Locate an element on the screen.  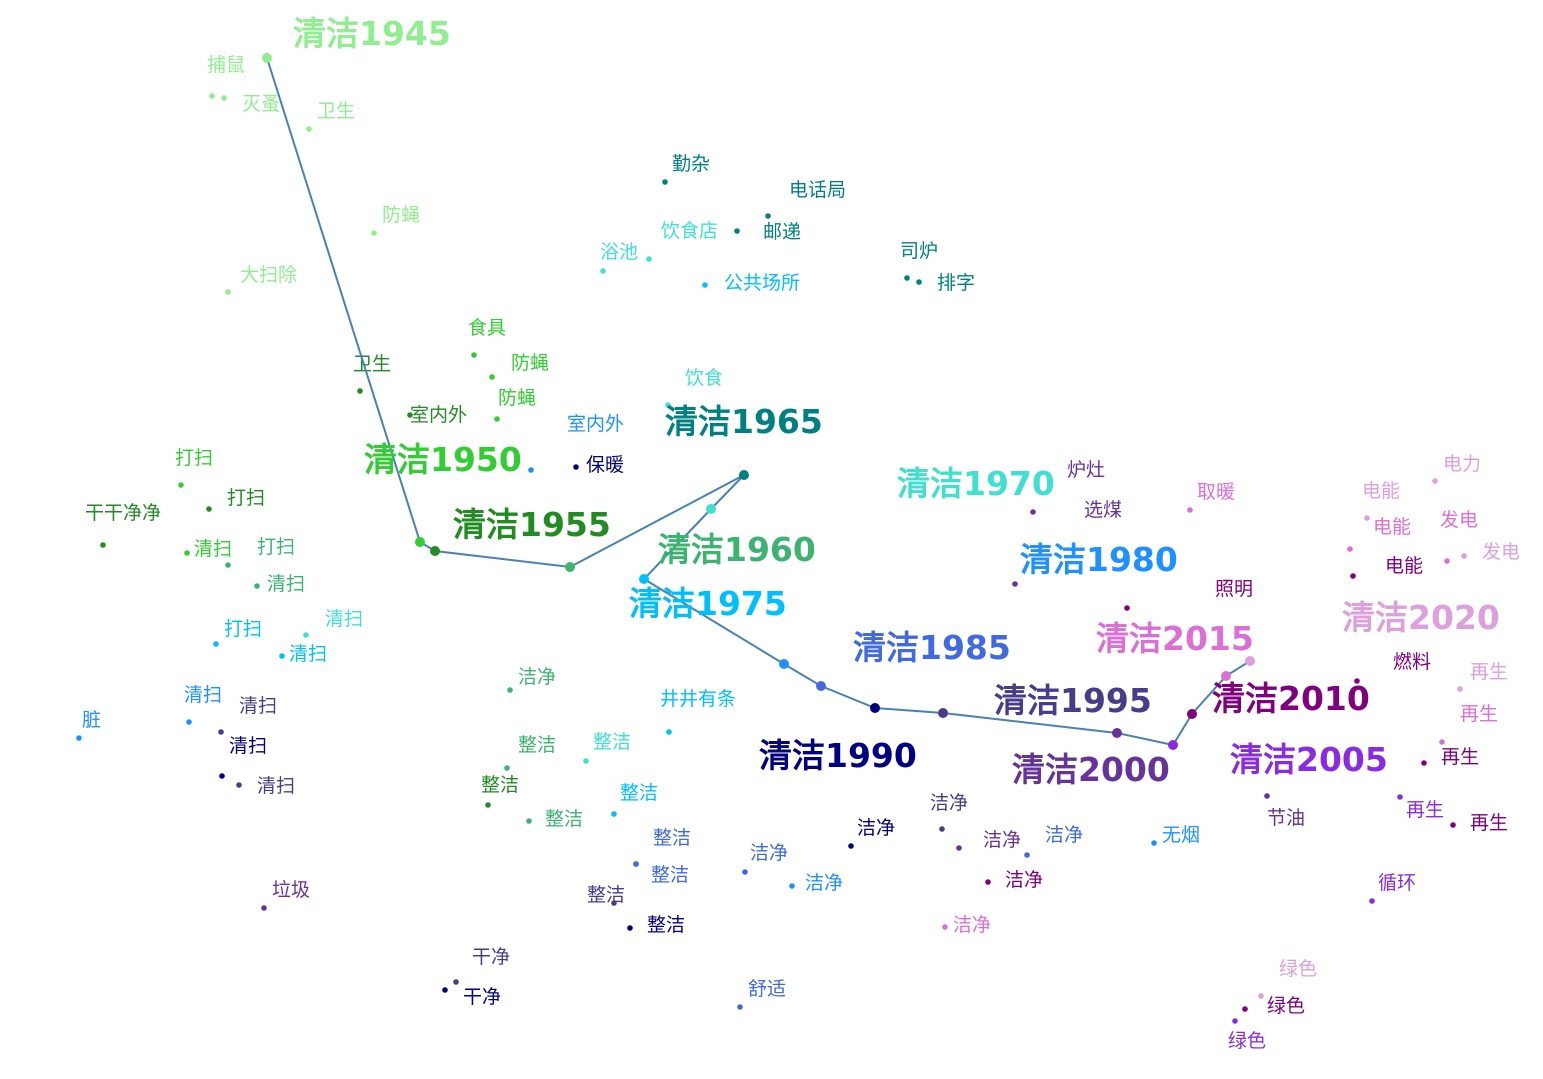
neighbor-label: 炉灶 is located at coordinates (1086, 470).